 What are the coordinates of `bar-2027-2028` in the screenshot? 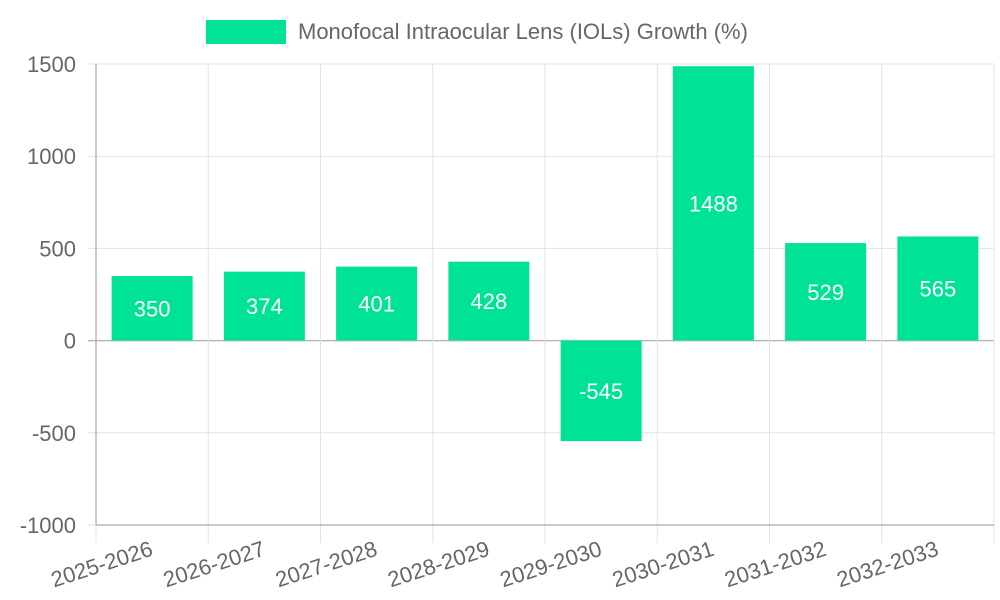 It's located at (377, 303).